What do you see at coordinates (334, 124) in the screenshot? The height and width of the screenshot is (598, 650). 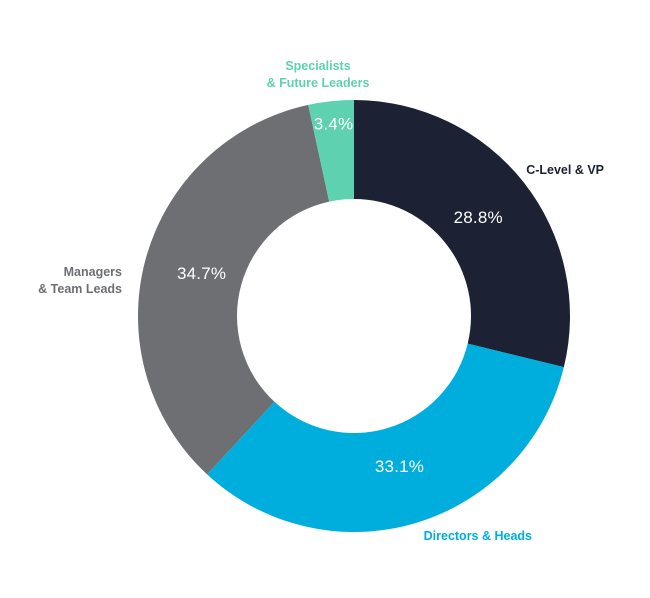 I see `slice-value-label-specialists-and-future-leaders: 3.4%` at bounding box center [334, 124].